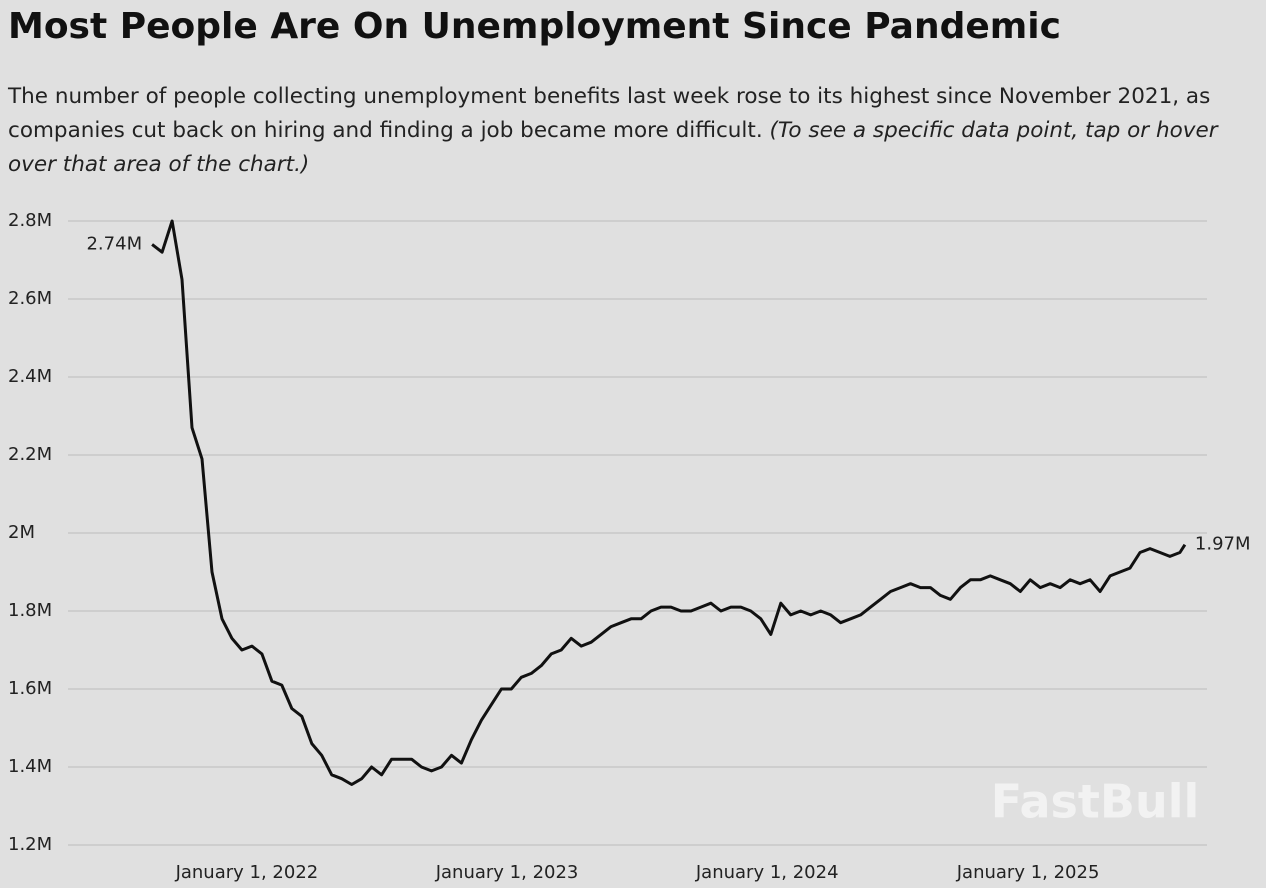 This screenshot has height=888, width=1266. Describe the element at coordinates (30, 610) in the screenshot. I see `y-tick-label: 1.8M` at that location.